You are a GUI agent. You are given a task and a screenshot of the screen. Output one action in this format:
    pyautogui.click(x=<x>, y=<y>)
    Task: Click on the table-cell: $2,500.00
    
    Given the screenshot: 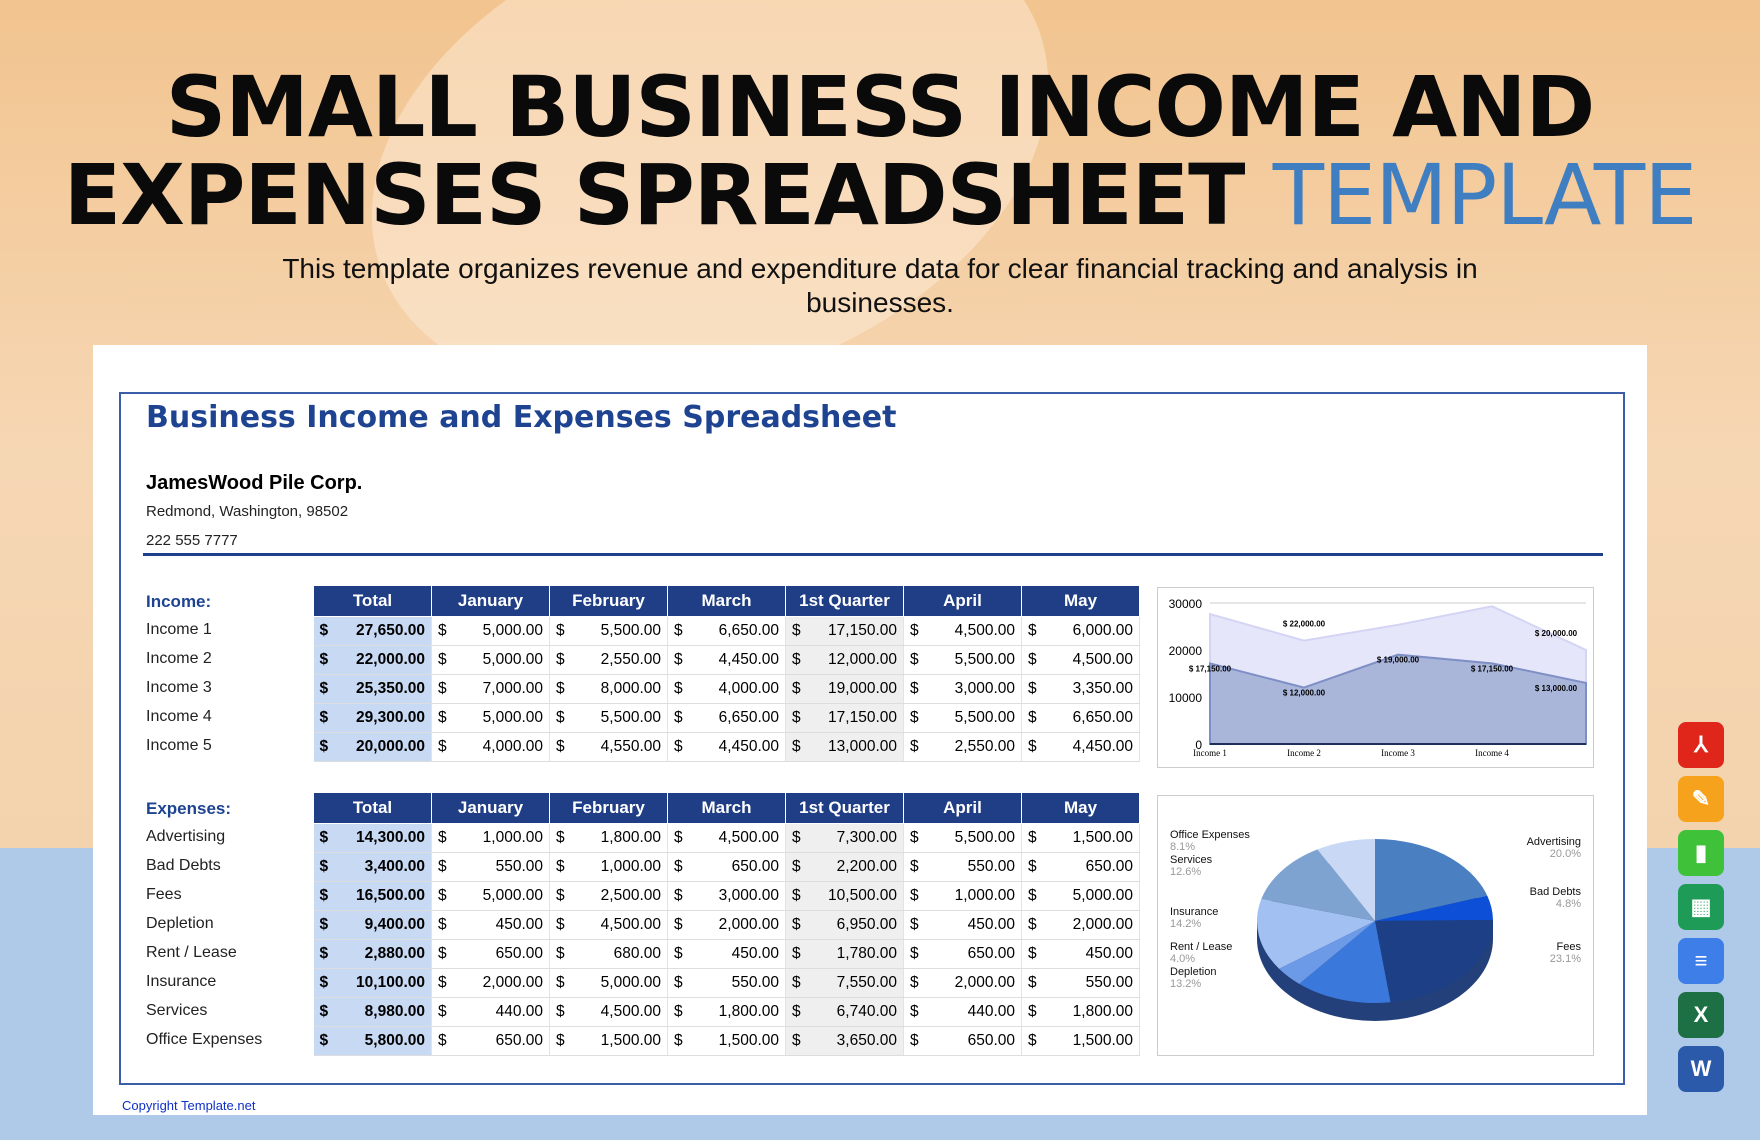 What is the action you would take?
    pyautogui.click(x=608, y=896)
    